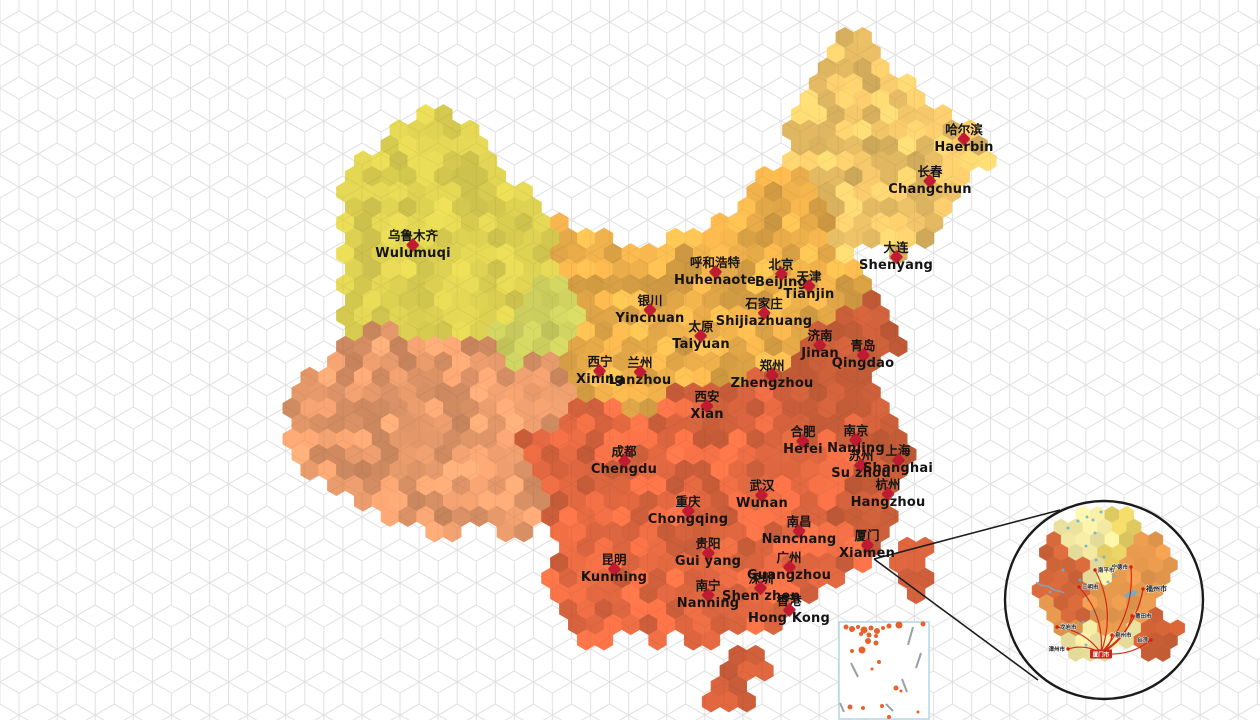 The height and width of the screenshot is (720, 1260). I want to click on city-name-en: Hefei, so click(803, 449).